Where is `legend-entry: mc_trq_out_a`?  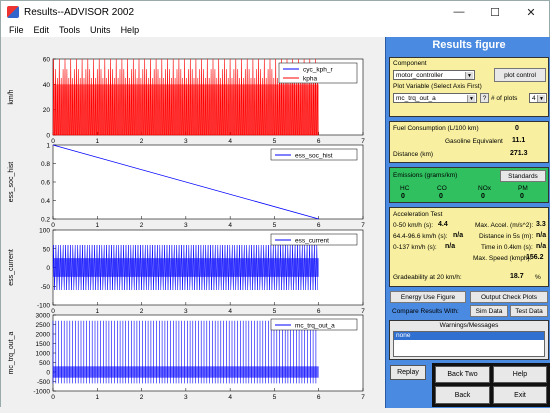 legend-entry: mc_trq_out_a is located at coordinates (315, 326).